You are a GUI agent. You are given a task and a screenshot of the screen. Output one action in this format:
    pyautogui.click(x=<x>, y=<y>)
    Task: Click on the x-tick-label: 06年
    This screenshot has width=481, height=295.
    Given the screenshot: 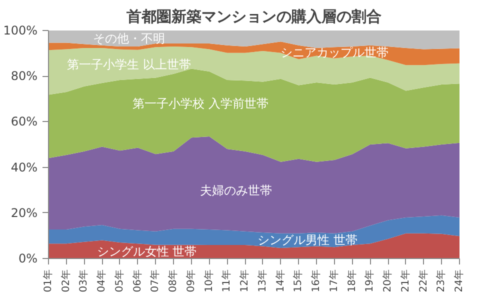 What is the action you would take?
    pyautogui.click(x=137, y=280)
    